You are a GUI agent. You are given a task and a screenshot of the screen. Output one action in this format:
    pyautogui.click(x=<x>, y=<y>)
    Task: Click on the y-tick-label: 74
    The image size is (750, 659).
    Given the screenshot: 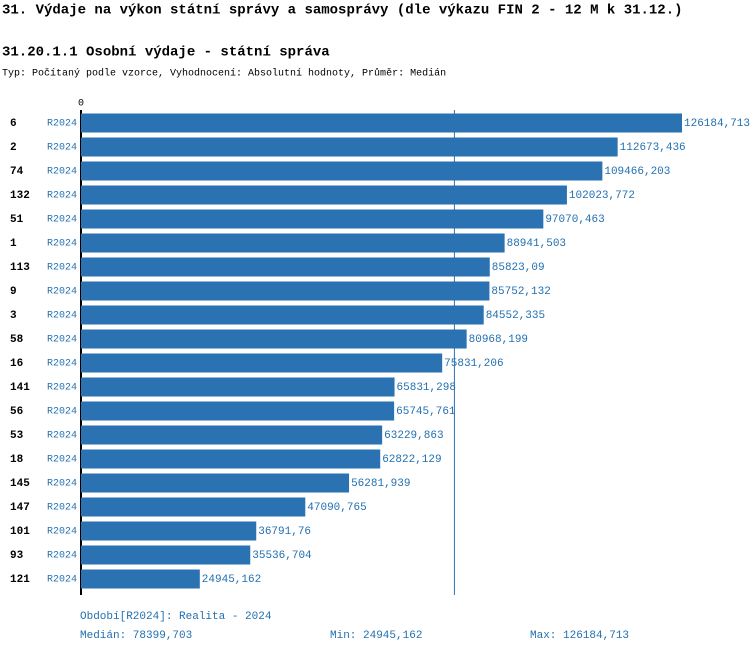 What is the action you would take?
    pyautogui.click(x=17, y=172)
    